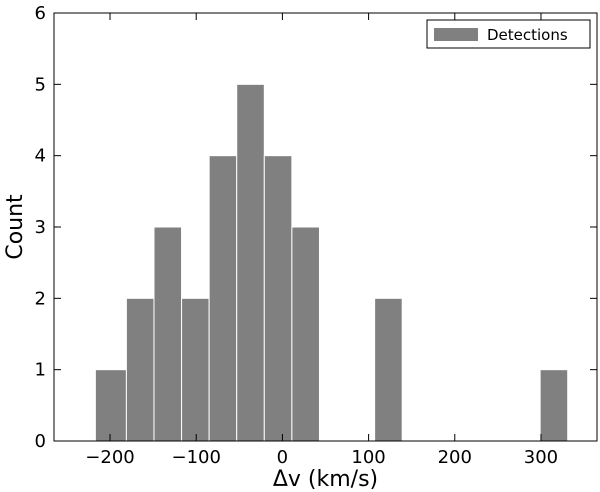 The image size is (600, 492). I want to click on y-tick-label: 3, so click(40, 227).